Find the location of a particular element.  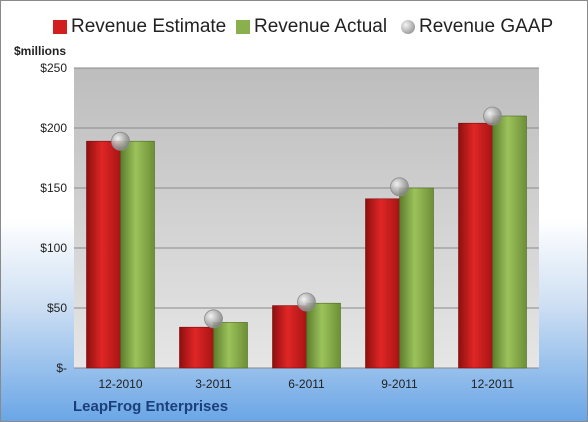

x-tick-label: 12-2010 is located at coordinates (120, 384).